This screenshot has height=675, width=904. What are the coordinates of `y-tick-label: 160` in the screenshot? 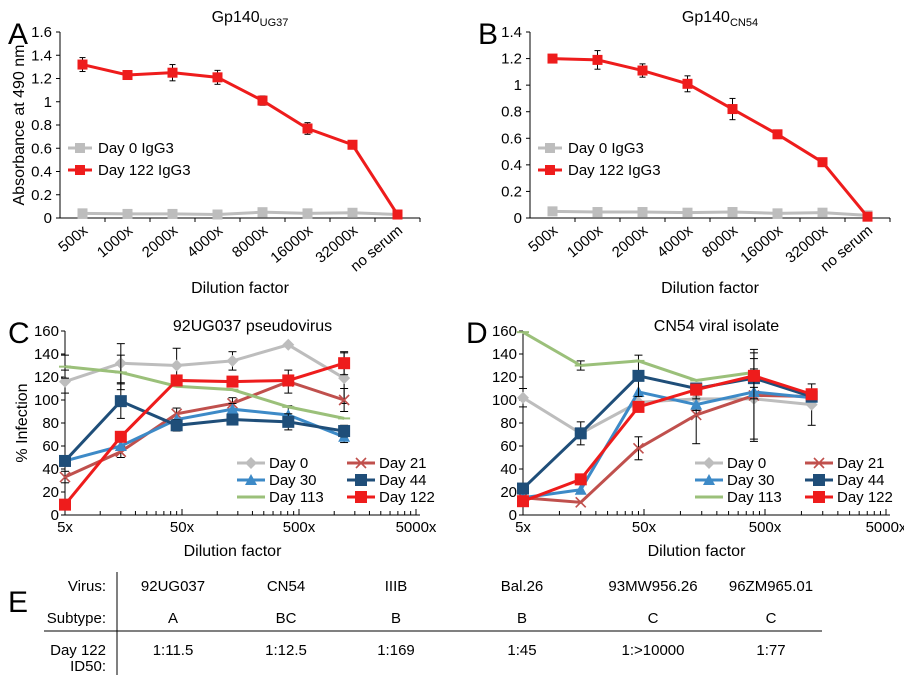 It's located at (46, 331).